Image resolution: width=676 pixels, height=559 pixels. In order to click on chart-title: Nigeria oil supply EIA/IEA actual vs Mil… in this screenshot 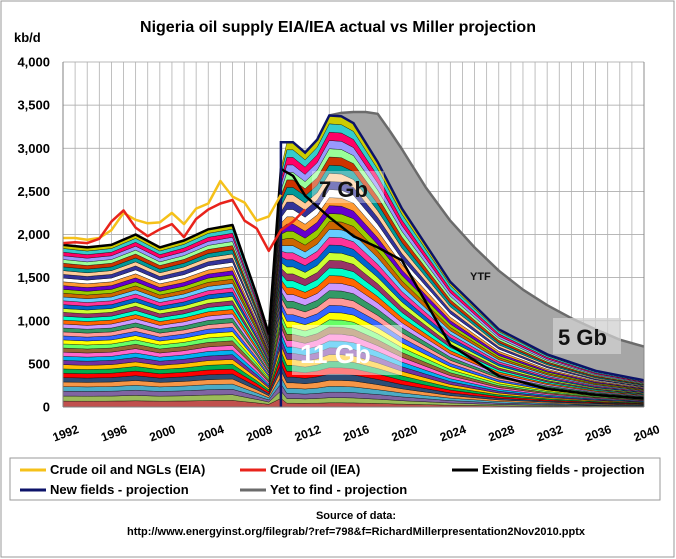, I will do `click(338, 27)`.